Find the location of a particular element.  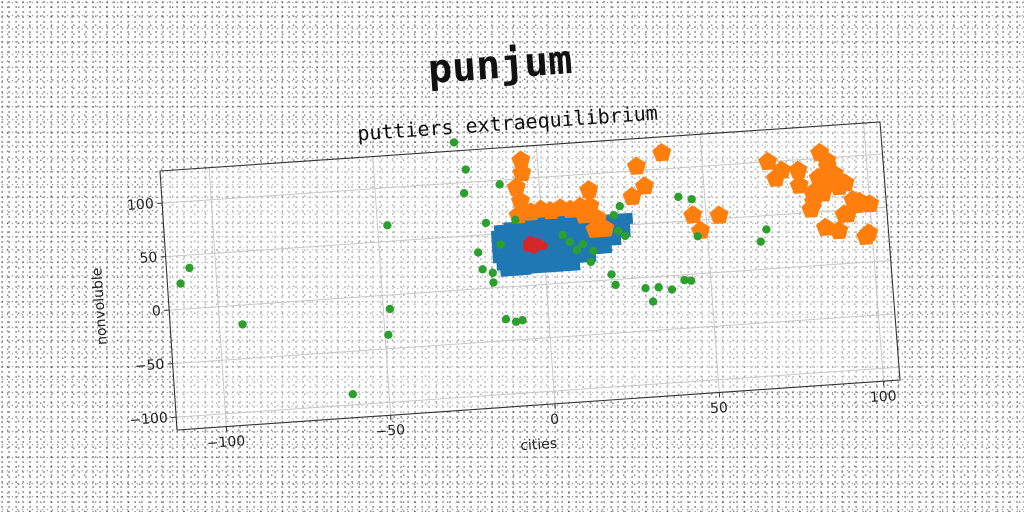

y-tick-label: 50 is located at coordinates (148, 258).